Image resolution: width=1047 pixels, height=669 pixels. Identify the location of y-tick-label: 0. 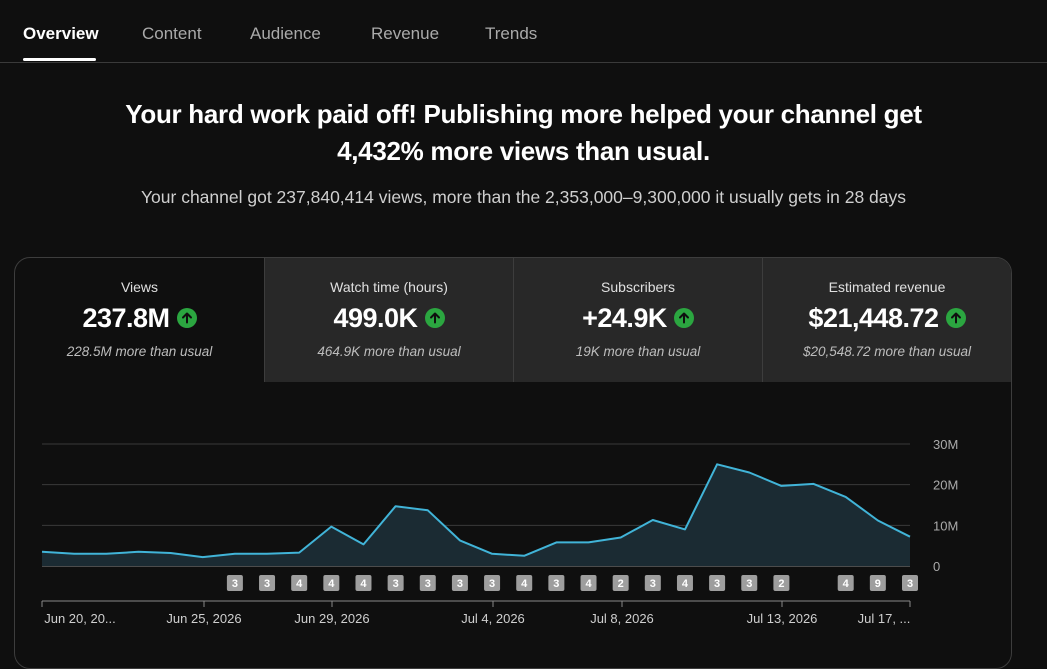
(936, 566).